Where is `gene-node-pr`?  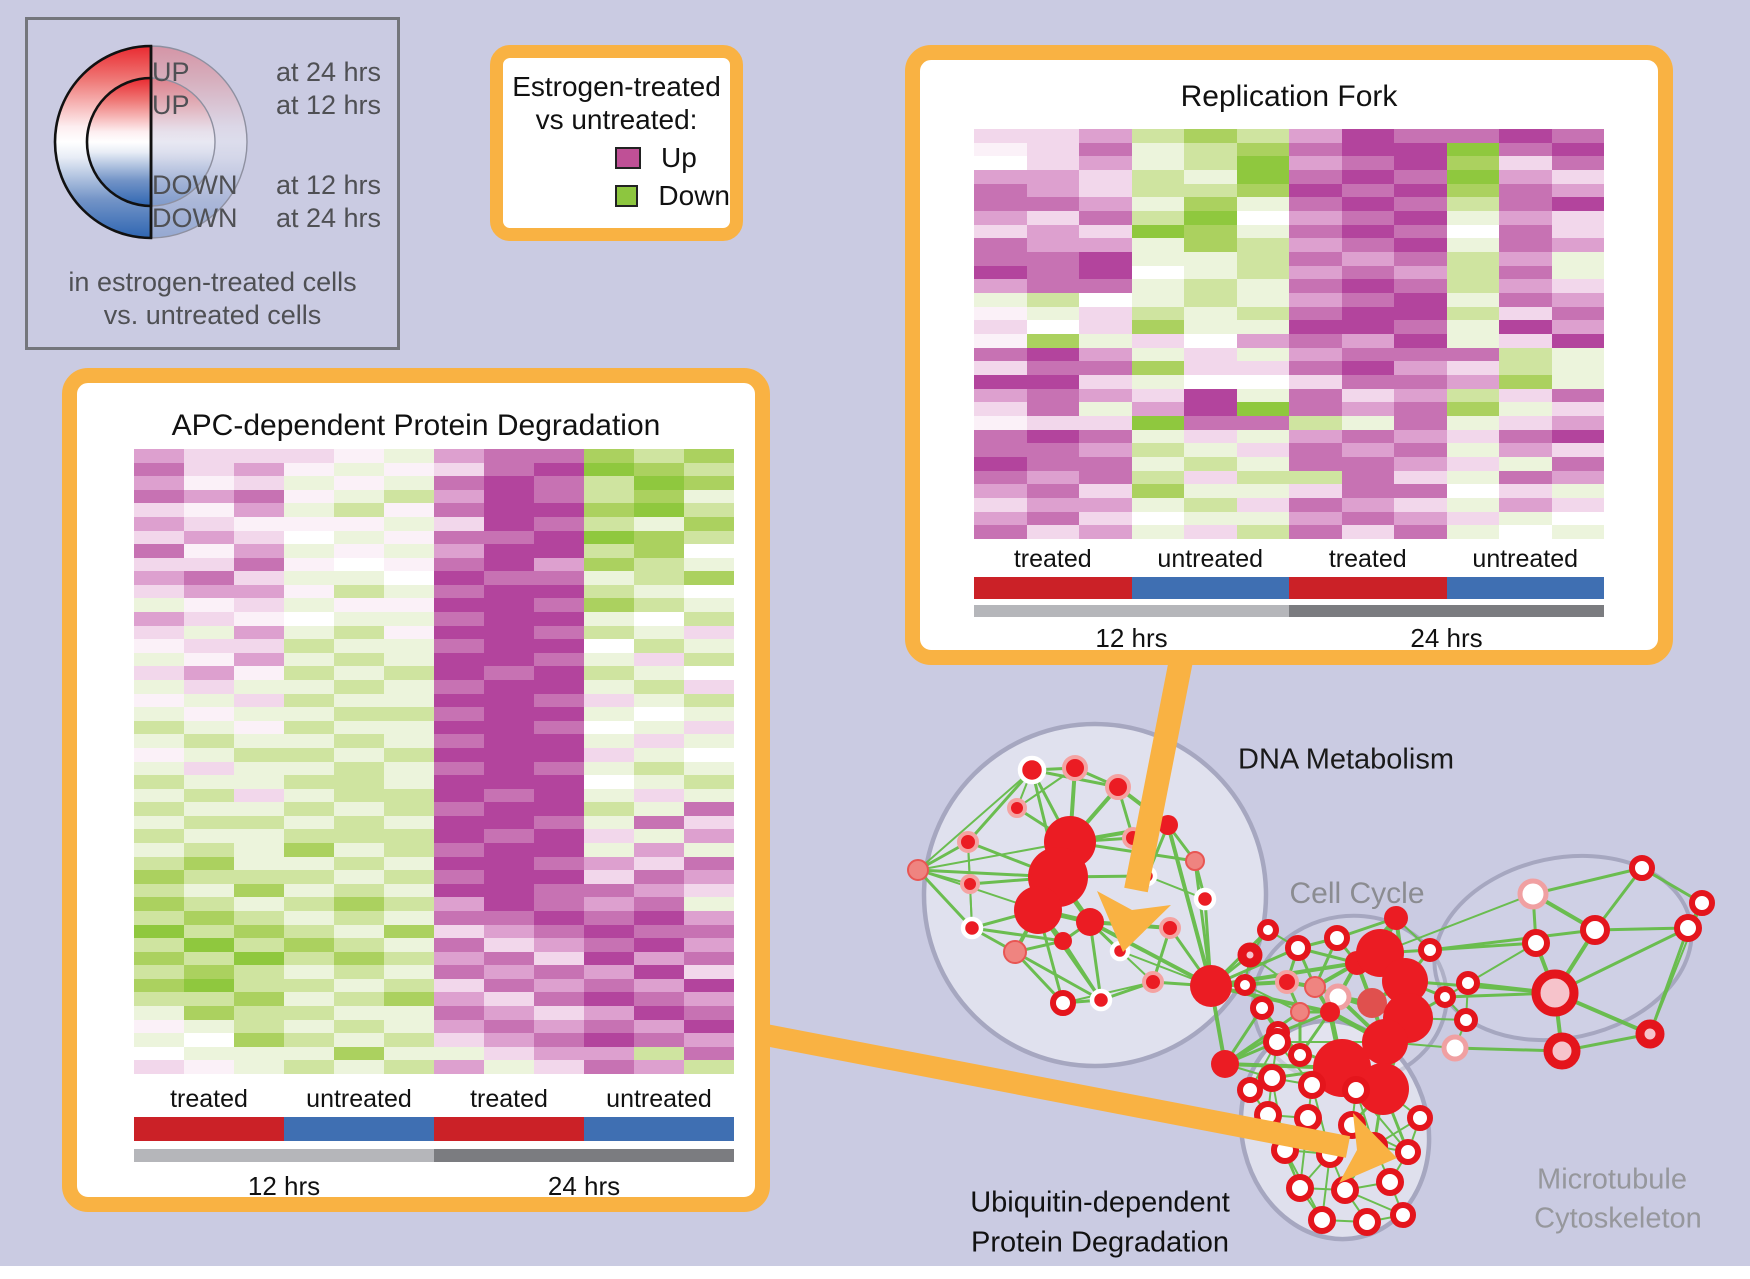
gene-node-pr is located at coordinates (1287, 982).